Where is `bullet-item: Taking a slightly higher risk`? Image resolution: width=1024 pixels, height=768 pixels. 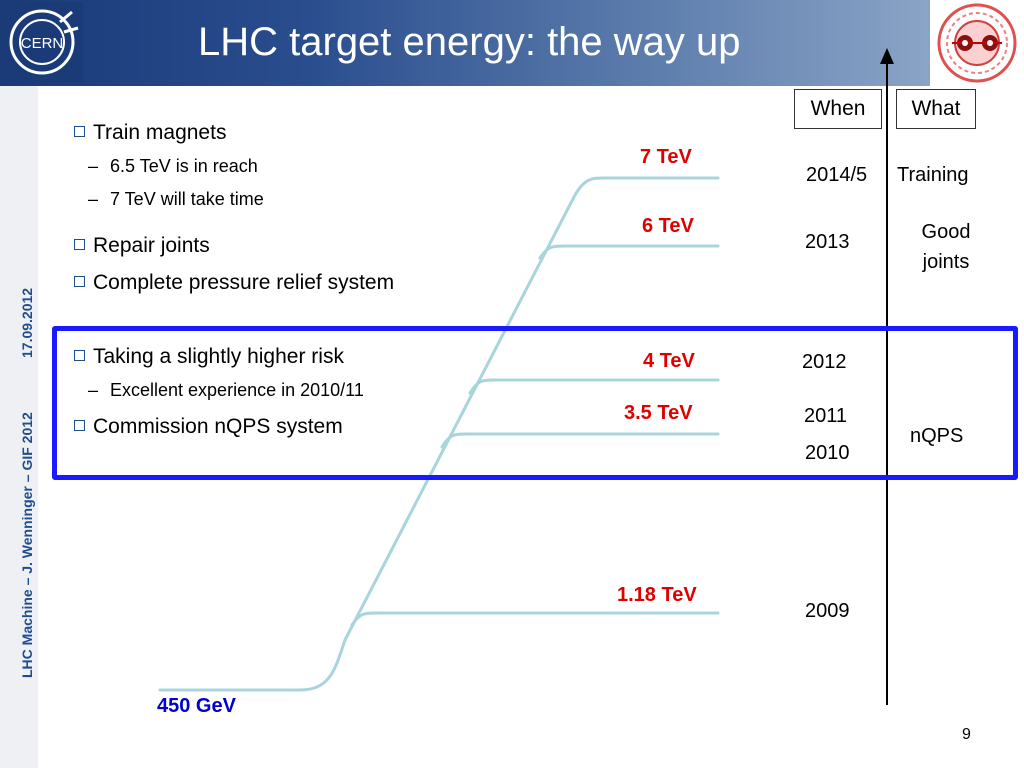
bullet-item: Taking a slightly higher risk is located at coordinates (209, 357).